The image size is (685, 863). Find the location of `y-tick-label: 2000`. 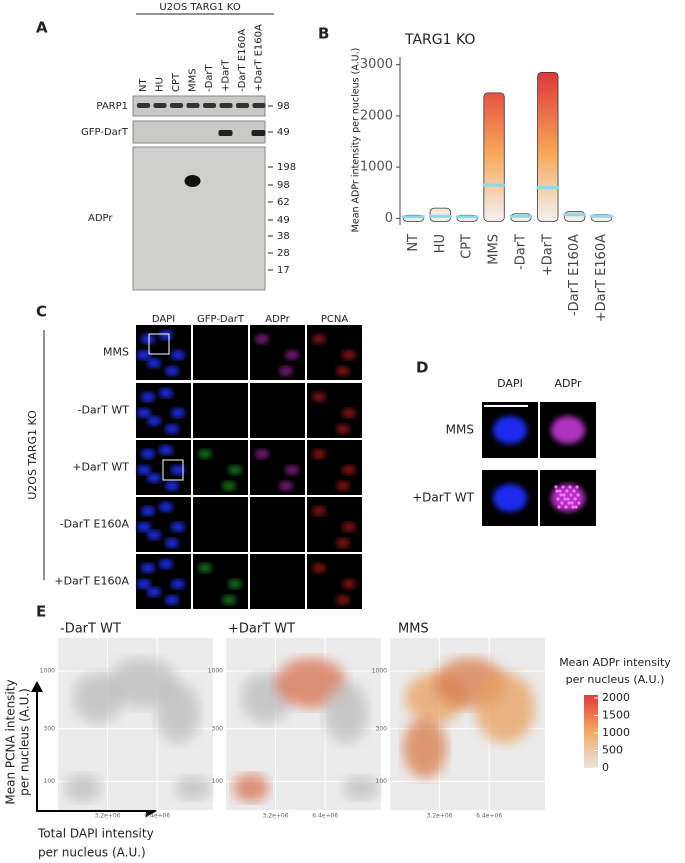

y-tick-label: 2000 is located at coordinates (376, 115).